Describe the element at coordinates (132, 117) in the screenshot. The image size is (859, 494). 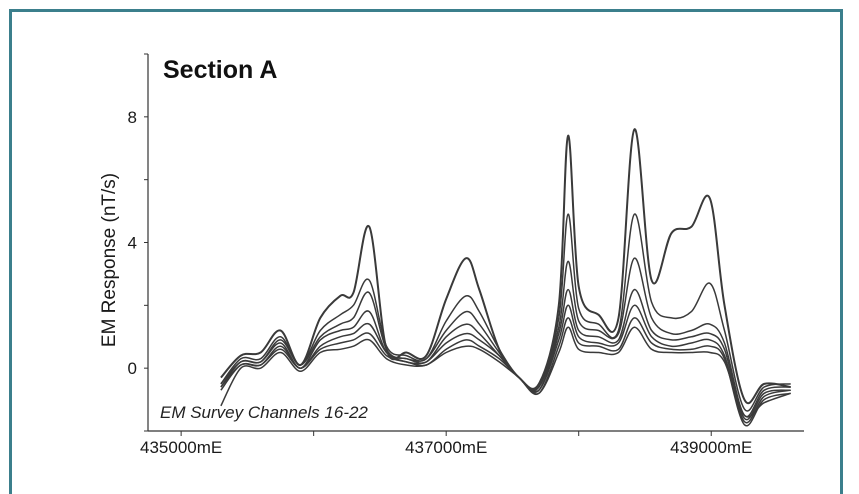
I see `y-tick-label: 8` at that location.